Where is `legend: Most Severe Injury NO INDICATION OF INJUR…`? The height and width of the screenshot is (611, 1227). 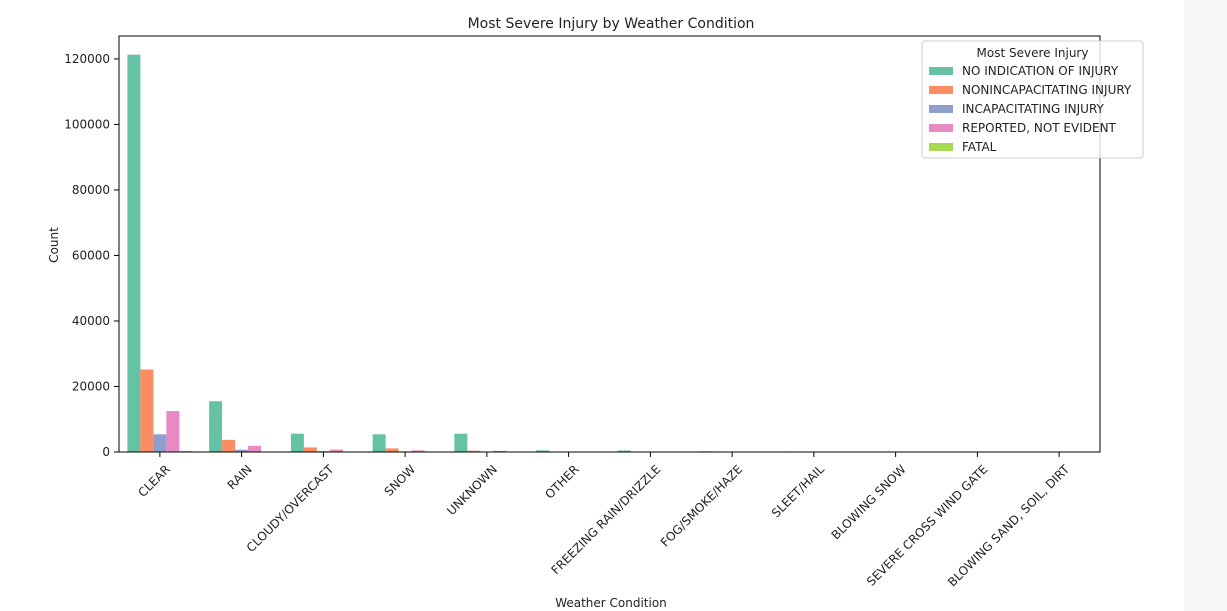
legend: Most Severe Injury NO INDICATION OF INJUR… is located at coordinates (1032, 99).